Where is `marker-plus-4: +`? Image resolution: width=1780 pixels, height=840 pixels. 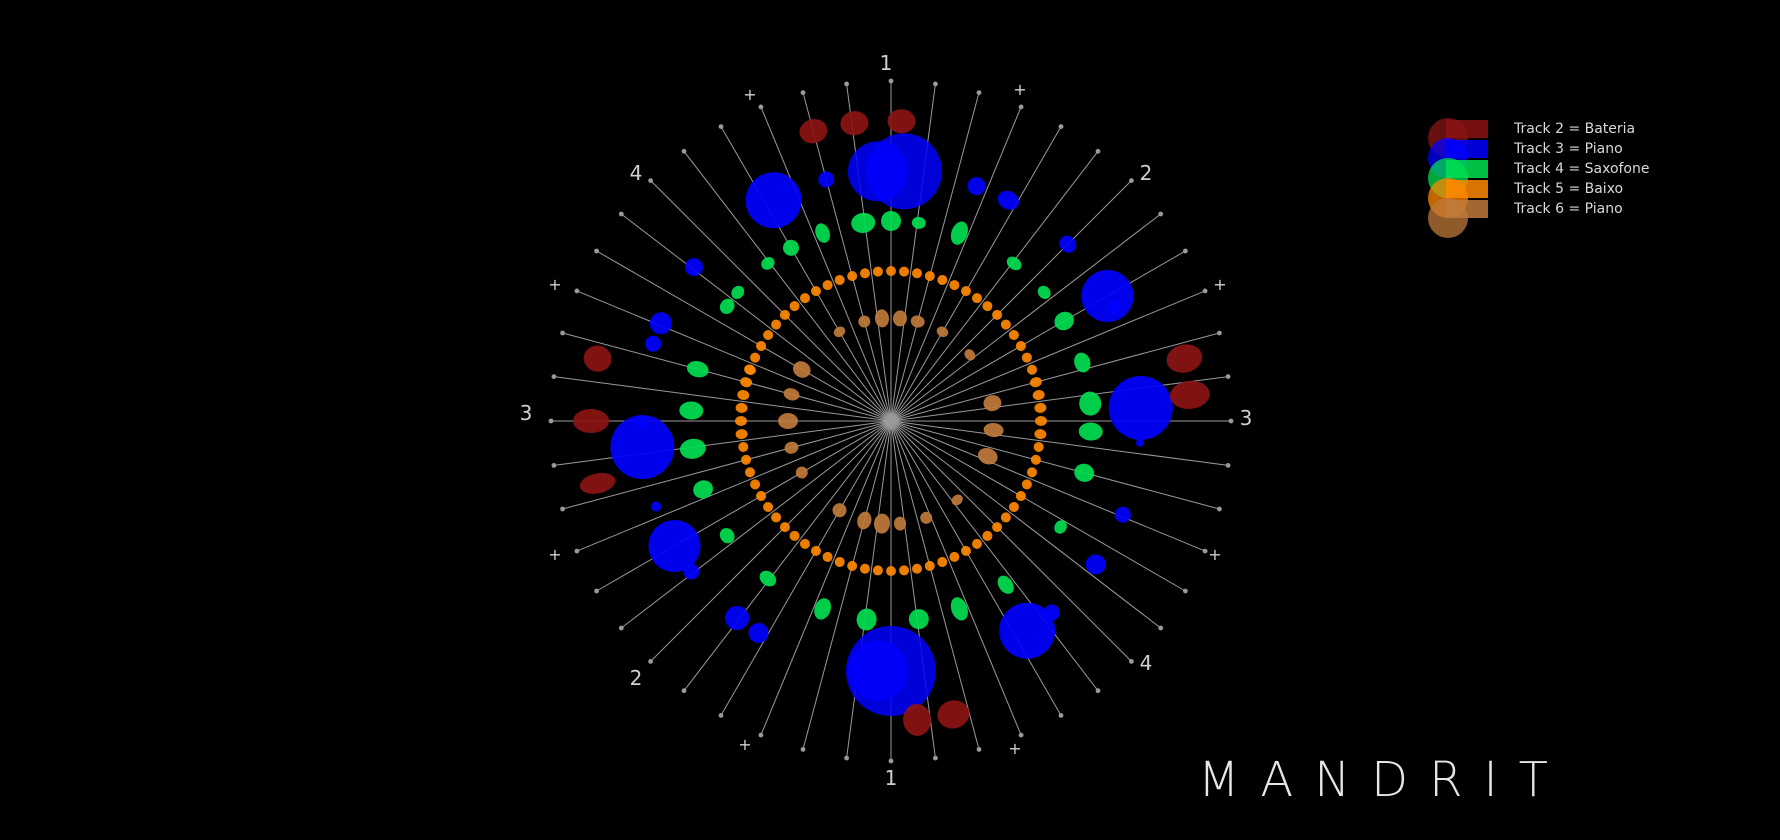
marker-plus-4: + is located at coordinates (1219, 284).